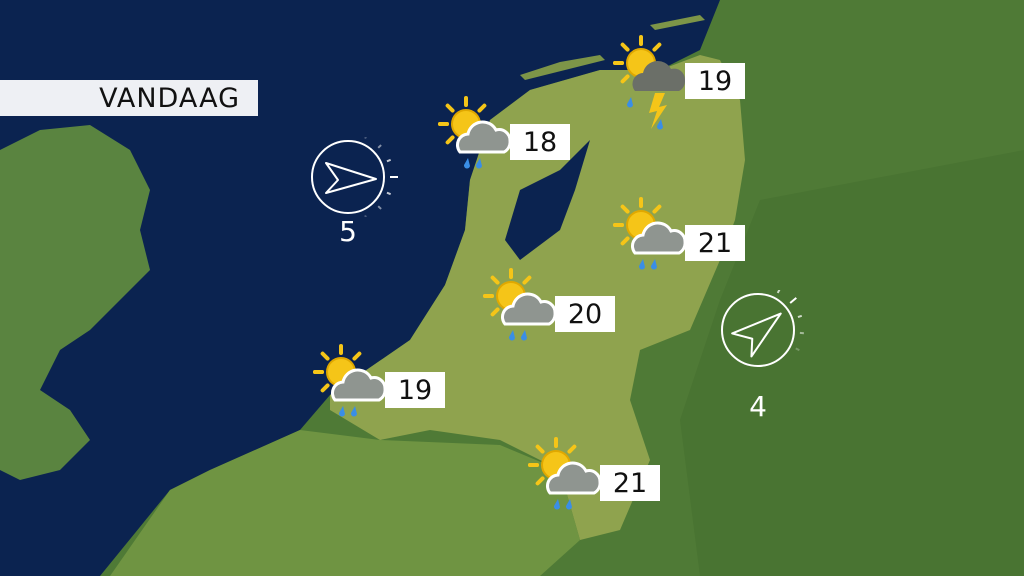  What do you see at coordinates (653, 85) in the screenshot?
I see `sun-thunderstorm-icon` at bounding box center [653, 85].